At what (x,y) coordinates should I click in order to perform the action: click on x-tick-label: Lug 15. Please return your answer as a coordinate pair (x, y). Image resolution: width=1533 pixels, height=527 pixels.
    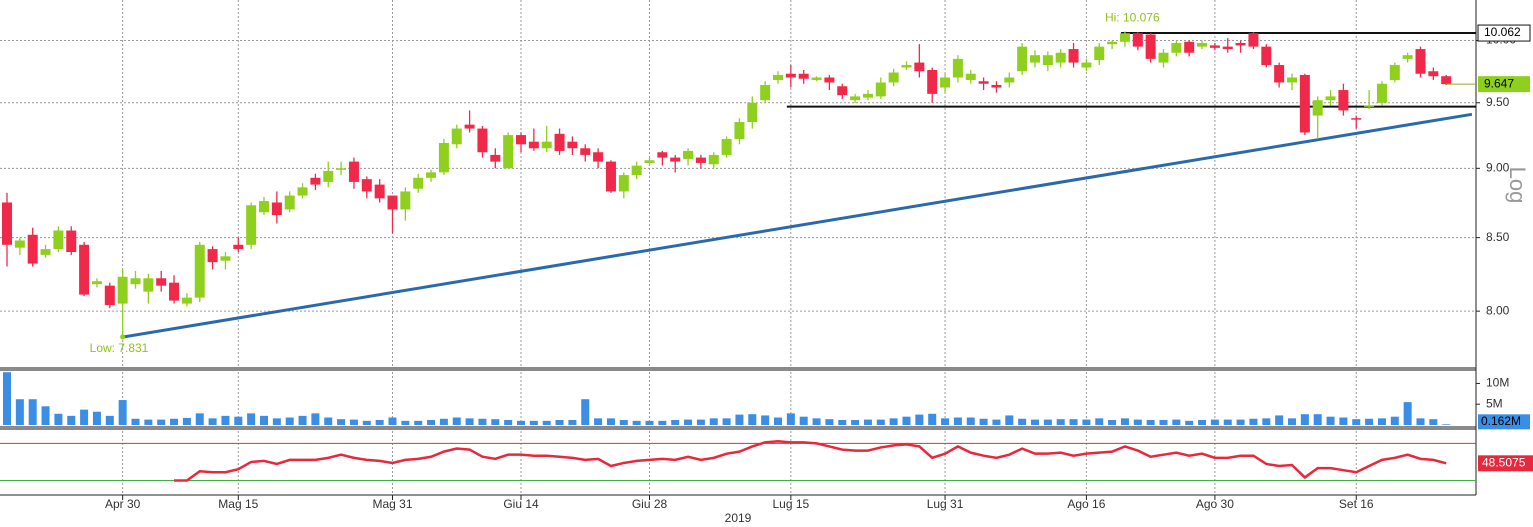
    Looking at the image, I should click on (790, 504).